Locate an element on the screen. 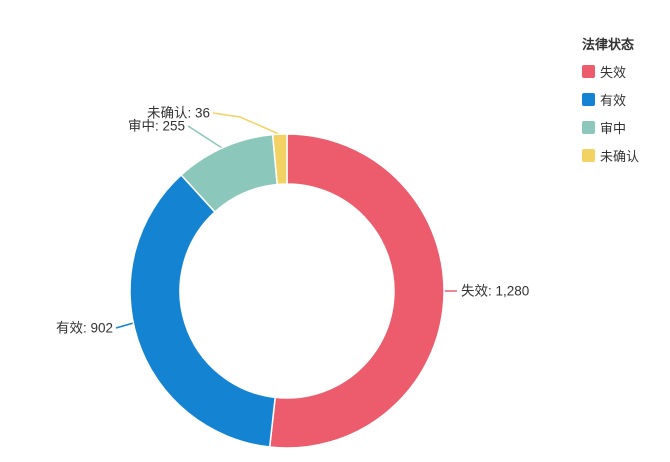  legend-item-1: 有效 is located at coordinates (610, 99).